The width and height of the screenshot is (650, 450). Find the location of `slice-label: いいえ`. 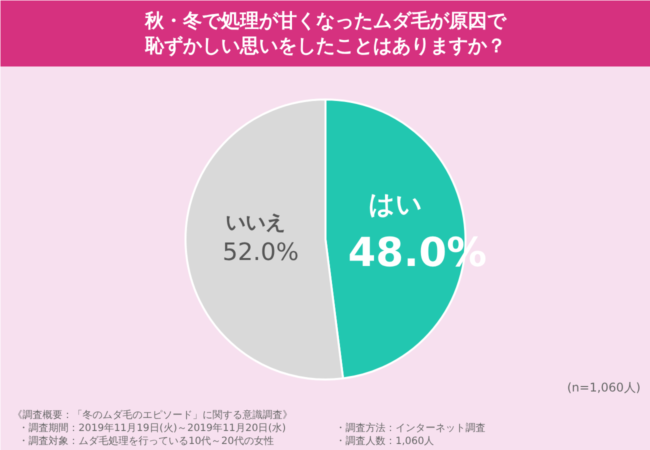

slice-label: いいえ is located at coordinates (256, 222).